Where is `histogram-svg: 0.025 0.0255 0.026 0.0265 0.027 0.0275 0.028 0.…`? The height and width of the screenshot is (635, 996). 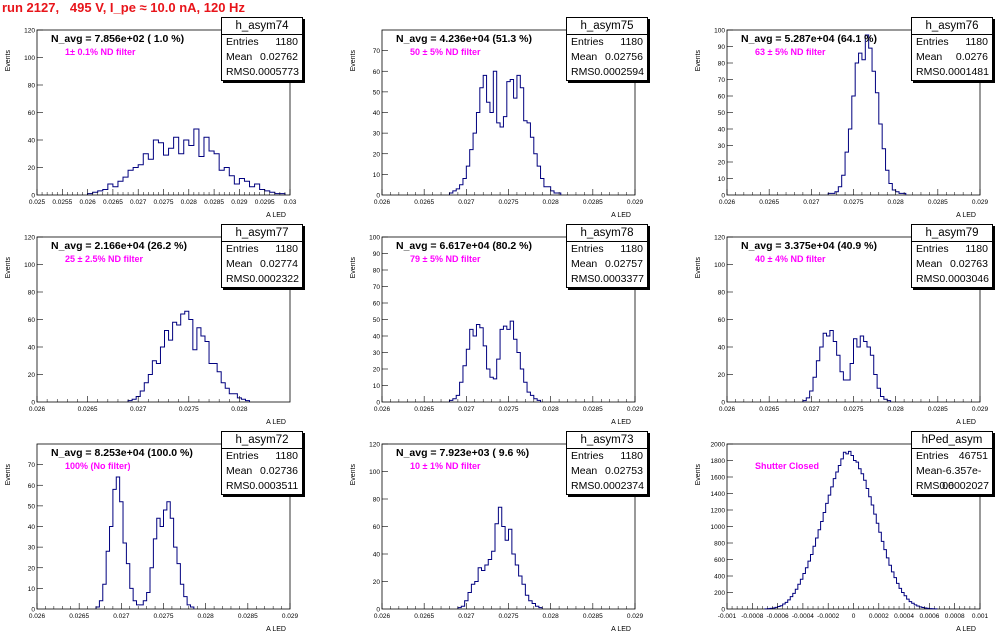
histogram-svg: 0.025 0.0255 0.026 0.0265 0.027 0.0275 0.028 0.… is located at coordinates (151, 124).